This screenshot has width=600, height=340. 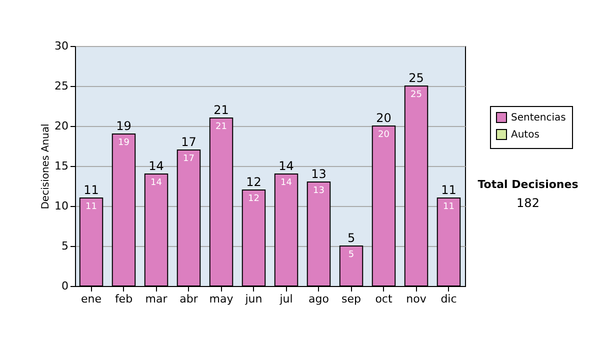 I want to click on total-label: 13, so click(x=318, y=174).